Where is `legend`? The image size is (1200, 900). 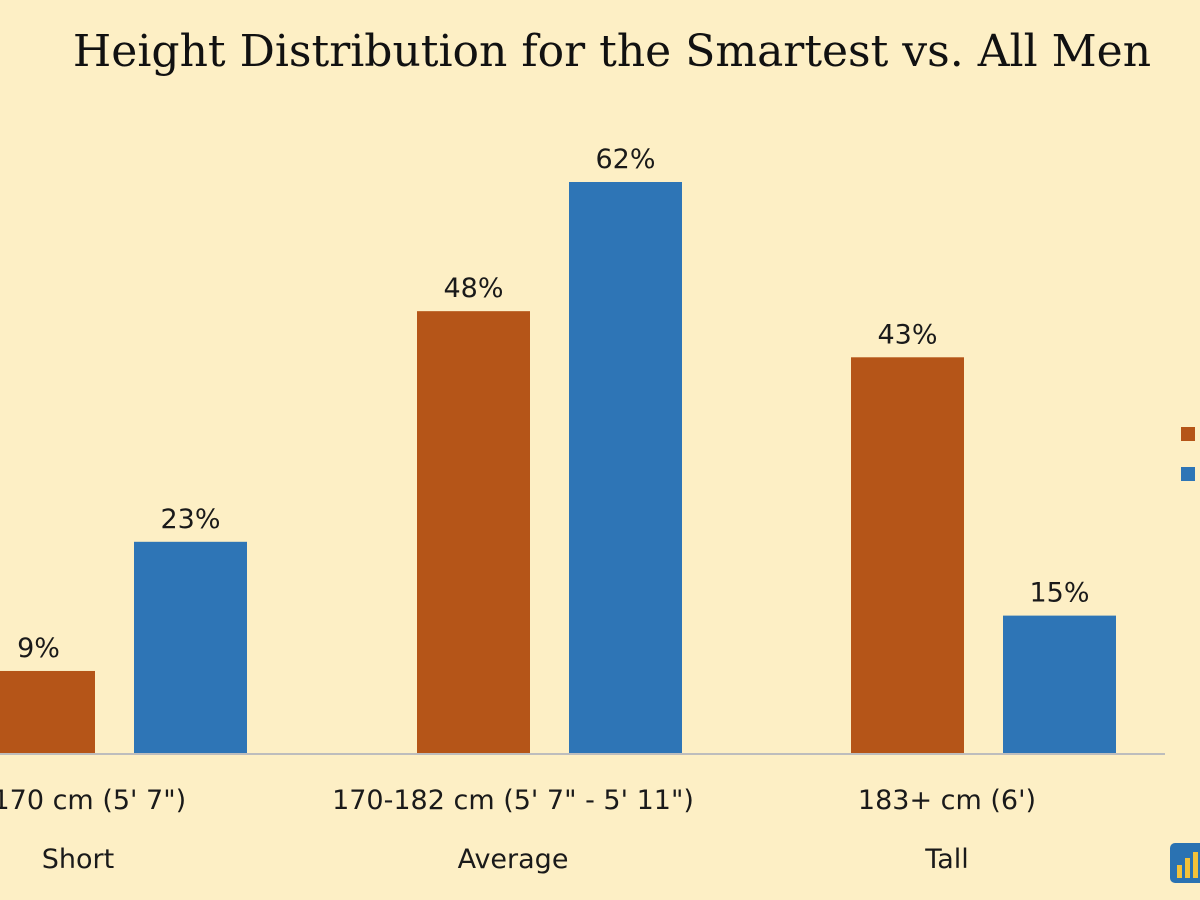 legend is located at coordinates (1188, 454).